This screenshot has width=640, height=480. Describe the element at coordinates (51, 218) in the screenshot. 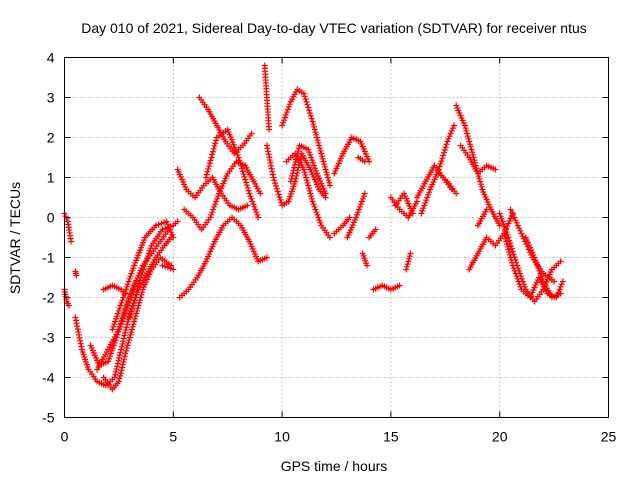

I see `y-tick-label: 0` at that location.